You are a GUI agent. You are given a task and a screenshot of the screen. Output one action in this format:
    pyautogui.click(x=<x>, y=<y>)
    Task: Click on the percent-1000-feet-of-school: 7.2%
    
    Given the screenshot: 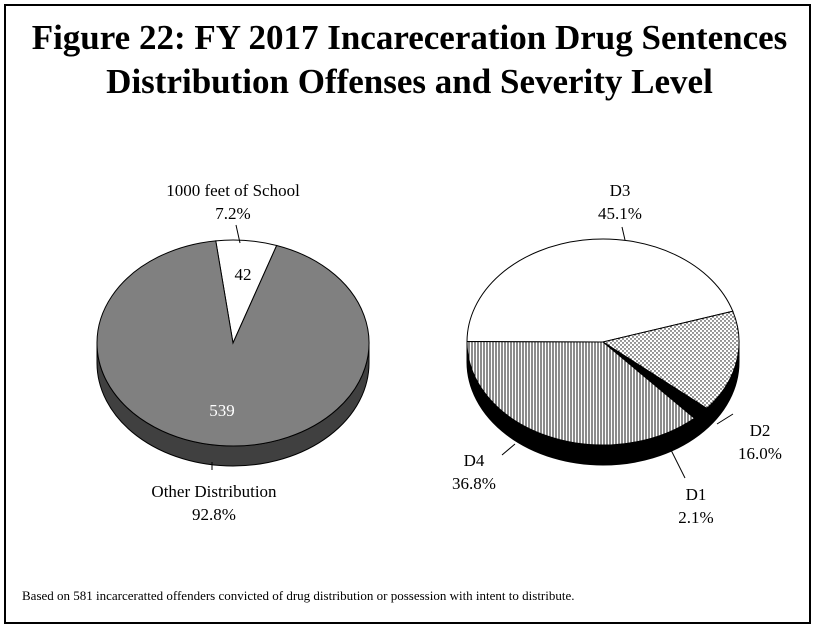 What is the action you would take?
    pyautogui.click(x=232, y=213)
    